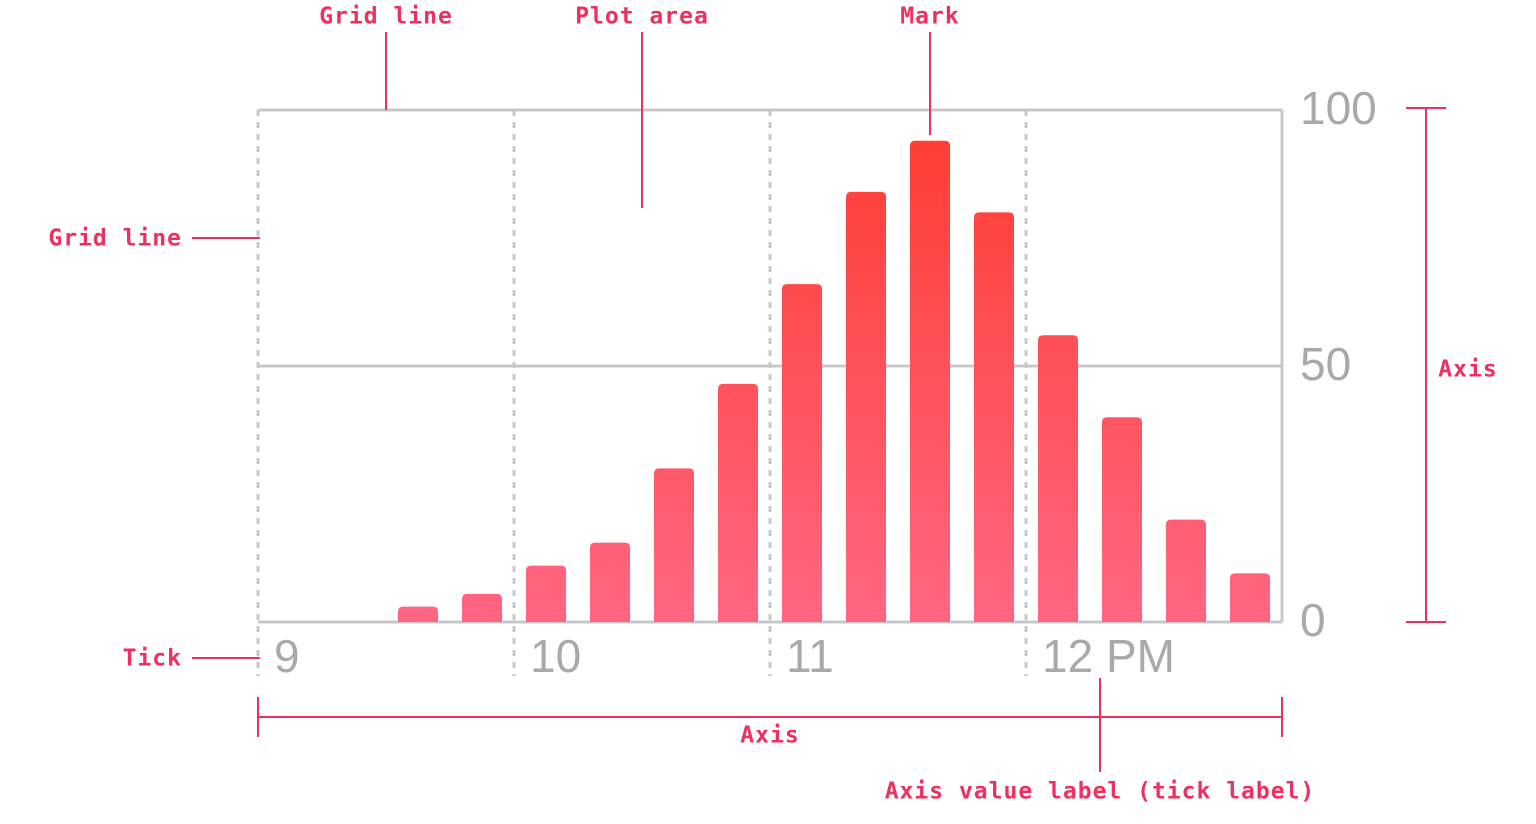 The image size is (1536, 824). I want to click on y-tick-label: 100, so click(1338, 108).